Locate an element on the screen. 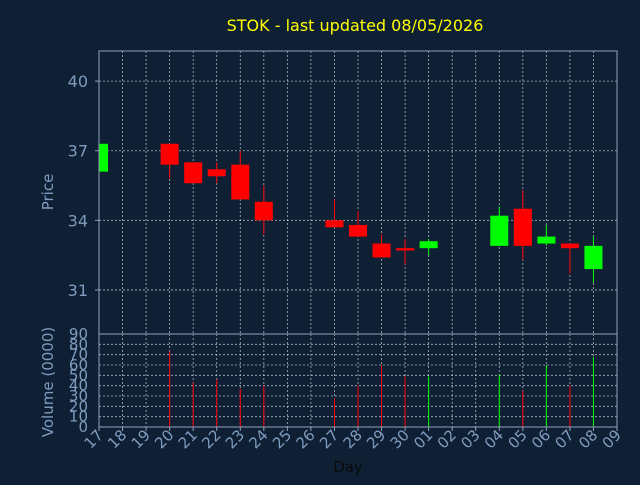 The width and height of the screenshot is (640, 485). volume-tick-label: 20 is located at coordinates (78, 406).